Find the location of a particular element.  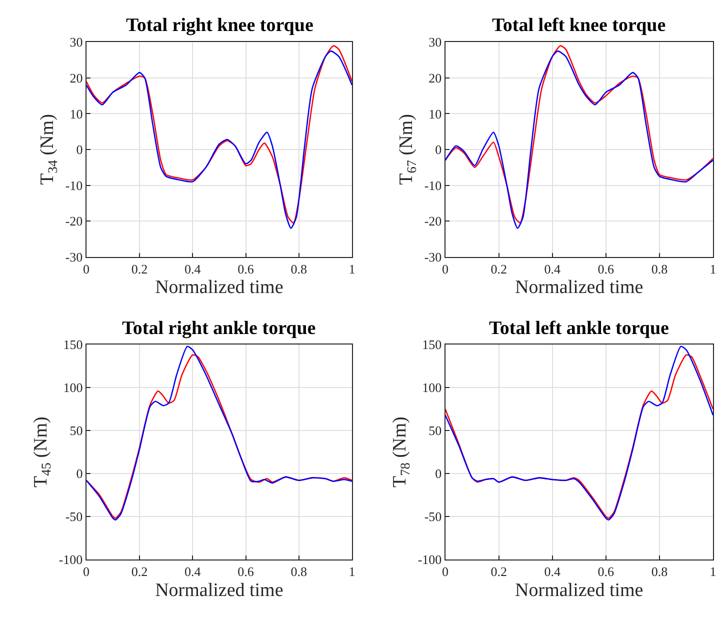

chart-title: Total left knee torque is located at coordinates (579, 25).